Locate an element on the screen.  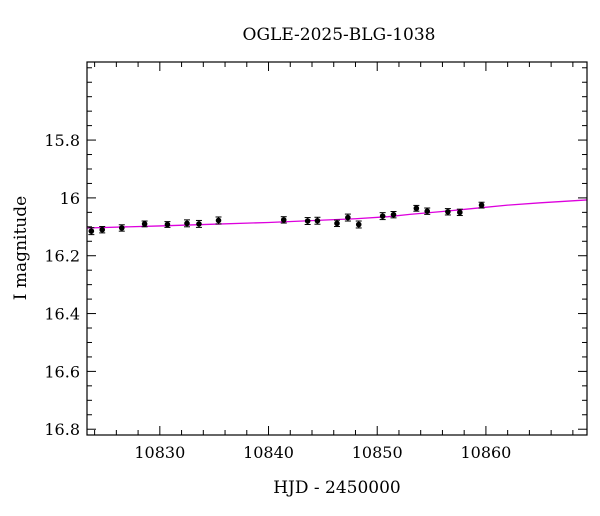
x-tick-label: 10830 is located at coordinates (159, 452).